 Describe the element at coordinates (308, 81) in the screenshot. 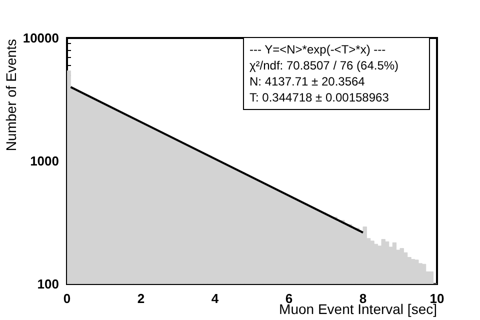

I see `annotation: N: 4137.71 ± 20.3564` at that location.